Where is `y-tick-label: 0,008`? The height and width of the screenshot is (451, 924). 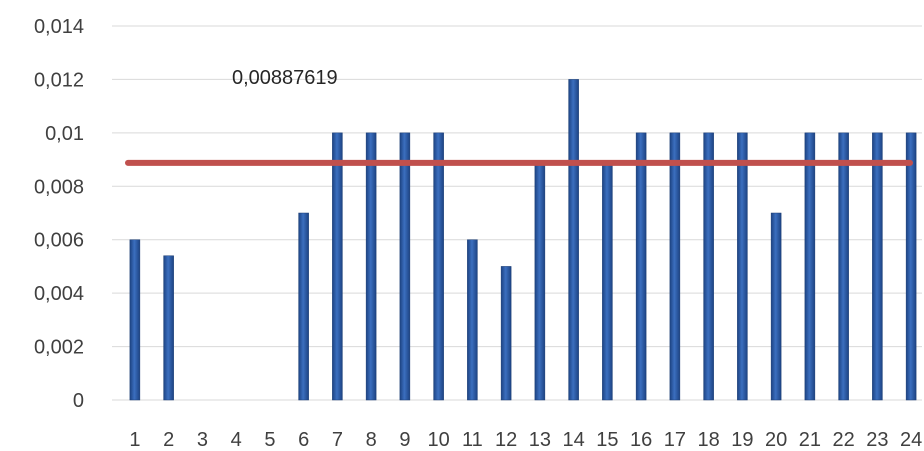 y-tick-label: 0,008 is located at coordinates (59, 187).